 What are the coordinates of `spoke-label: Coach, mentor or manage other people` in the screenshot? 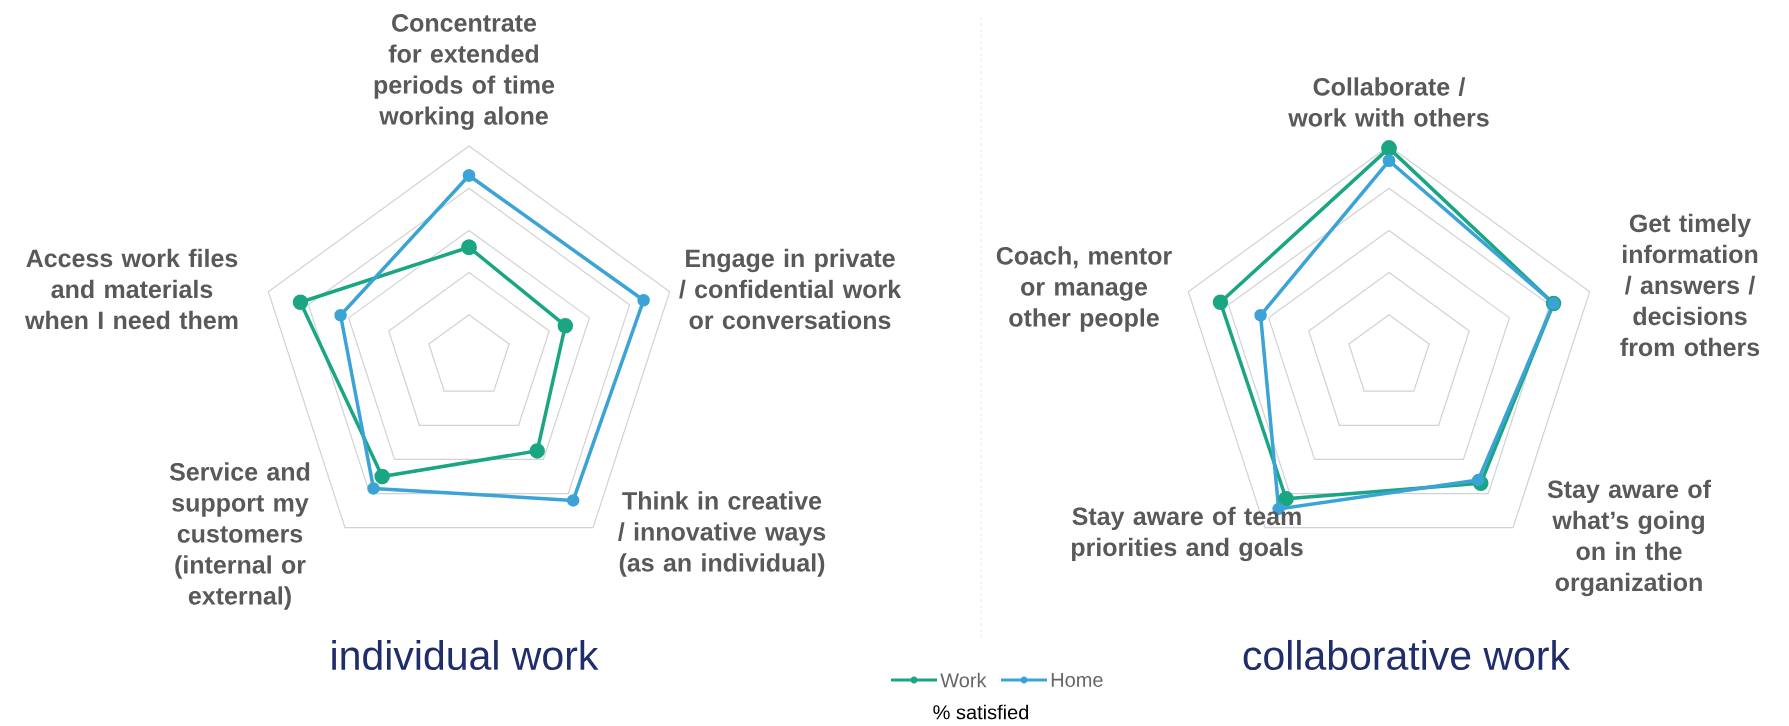 It's located at (1084, 289).